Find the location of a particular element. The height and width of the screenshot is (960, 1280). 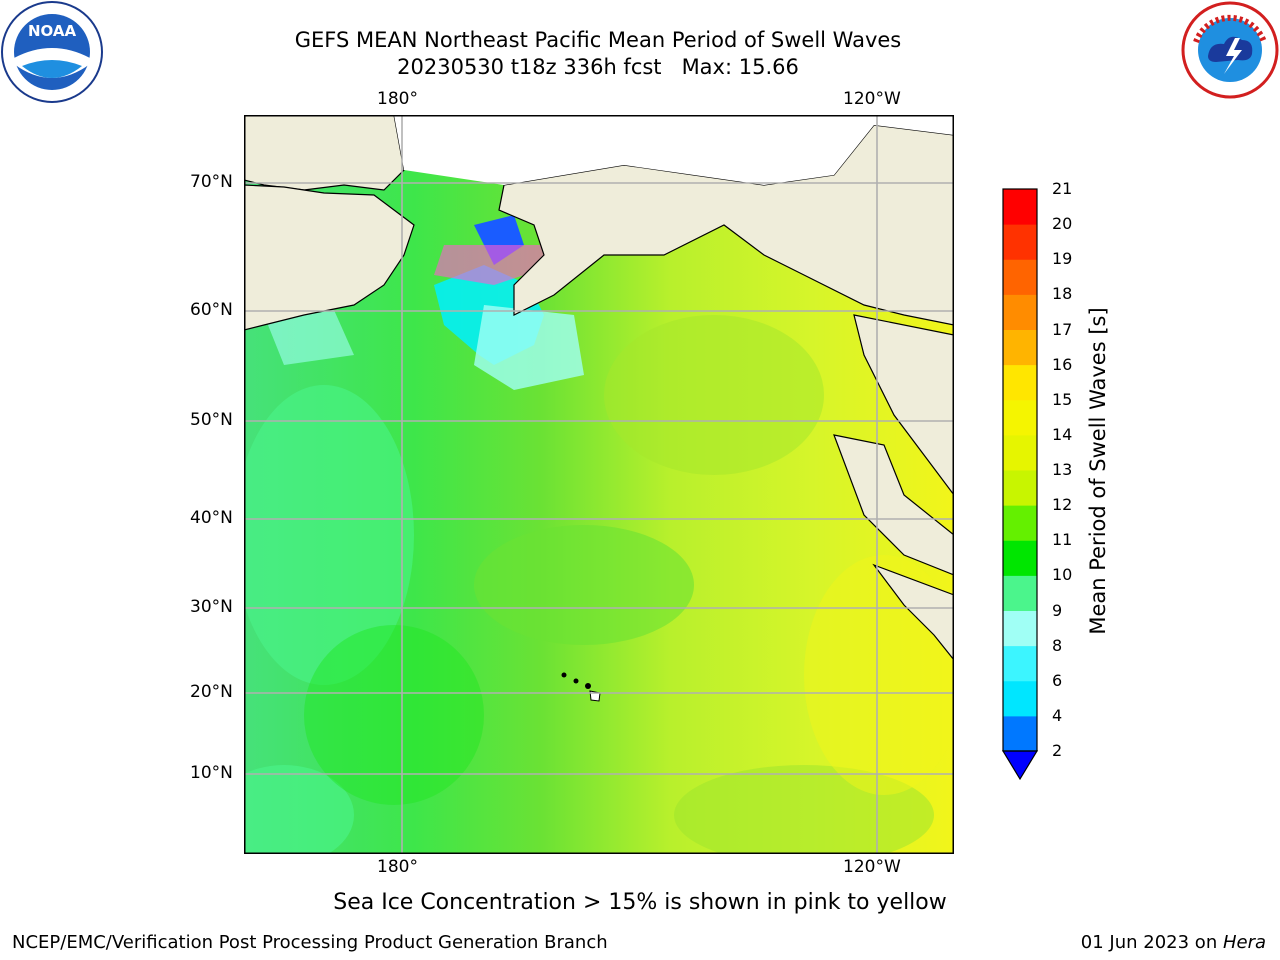

polar-blank is located at coordinates (599, 150).